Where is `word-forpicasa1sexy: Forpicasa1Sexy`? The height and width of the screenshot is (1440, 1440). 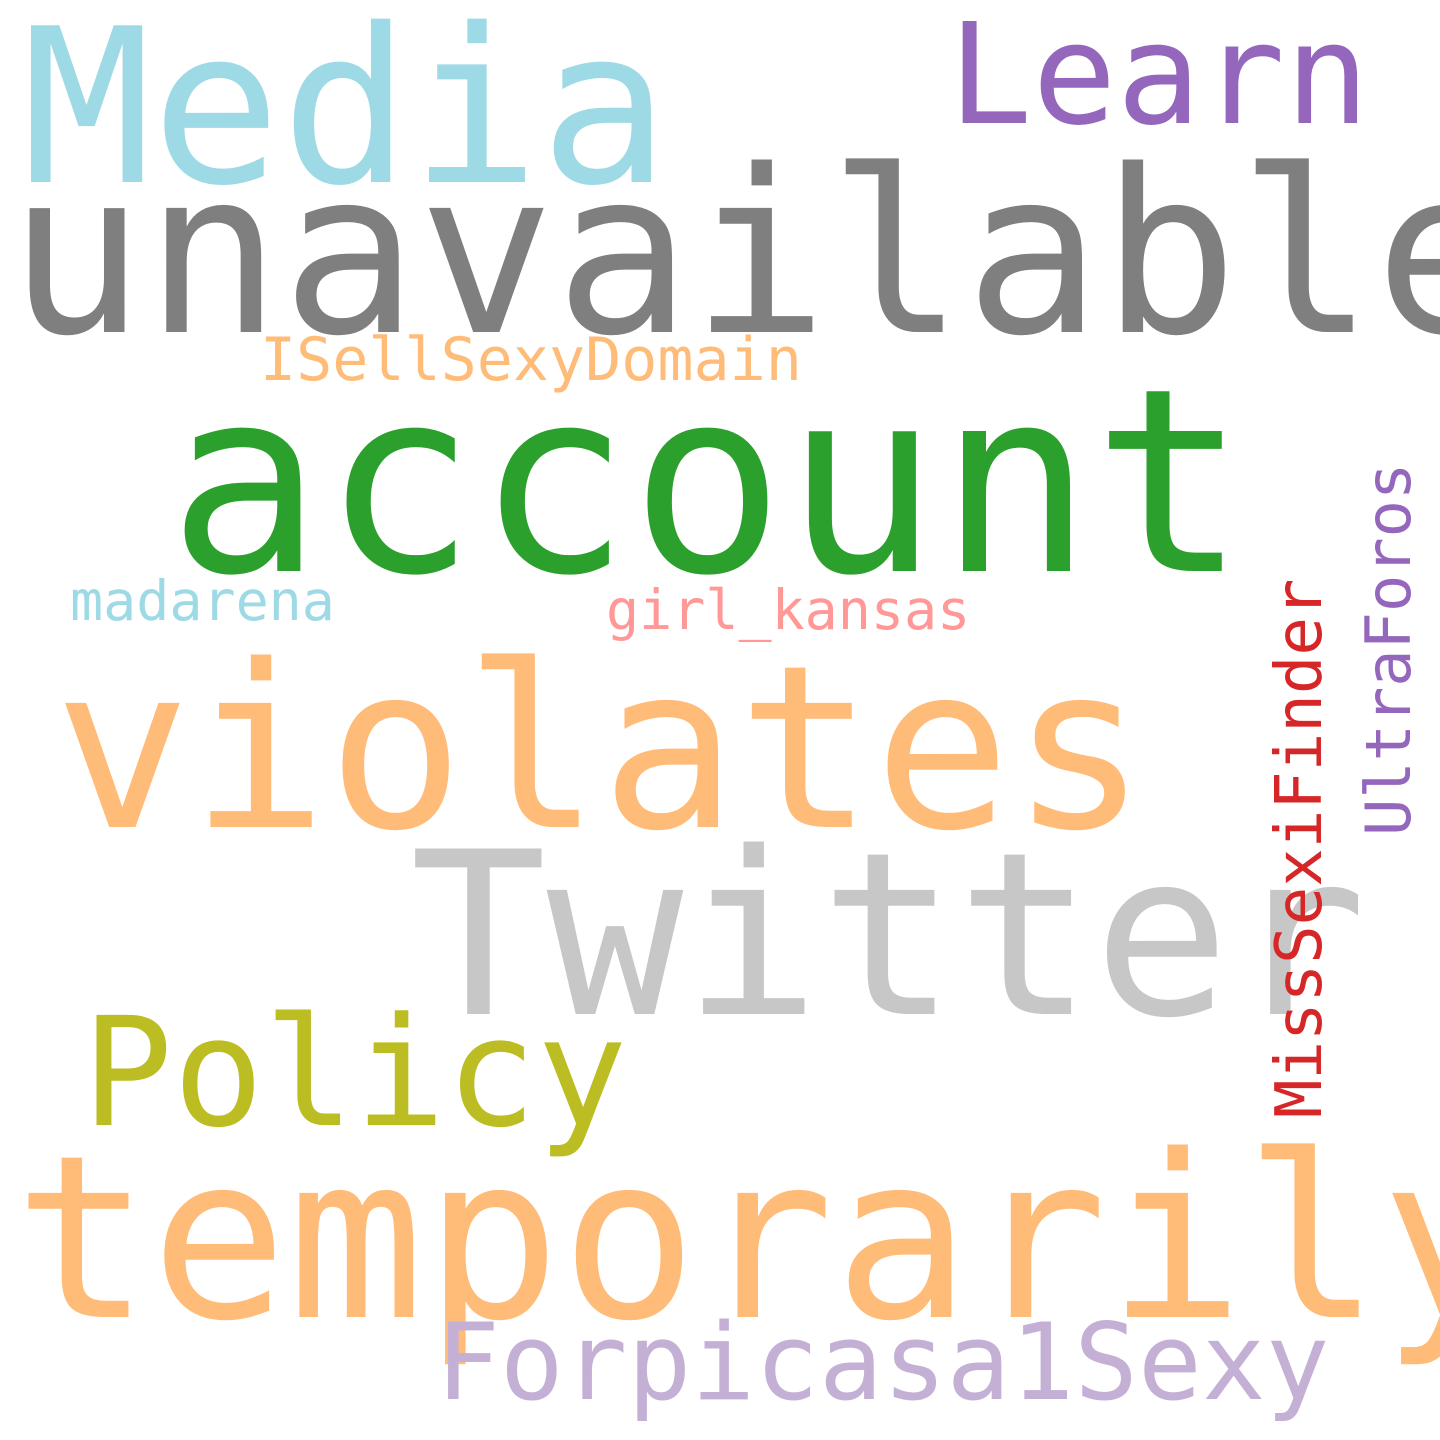 word-forpicasa1sexy: Forpicasa1Sexy is located at coordinates (882, 1363).